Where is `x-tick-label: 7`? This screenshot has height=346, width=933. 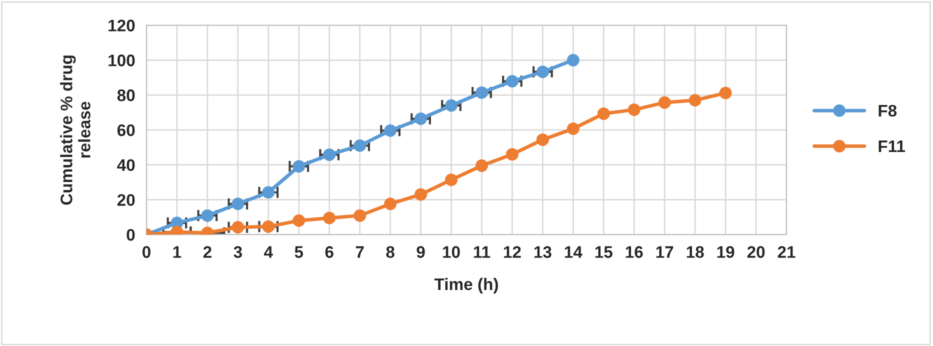 x-tick-label: 7 is located at coordinates (360, 252).